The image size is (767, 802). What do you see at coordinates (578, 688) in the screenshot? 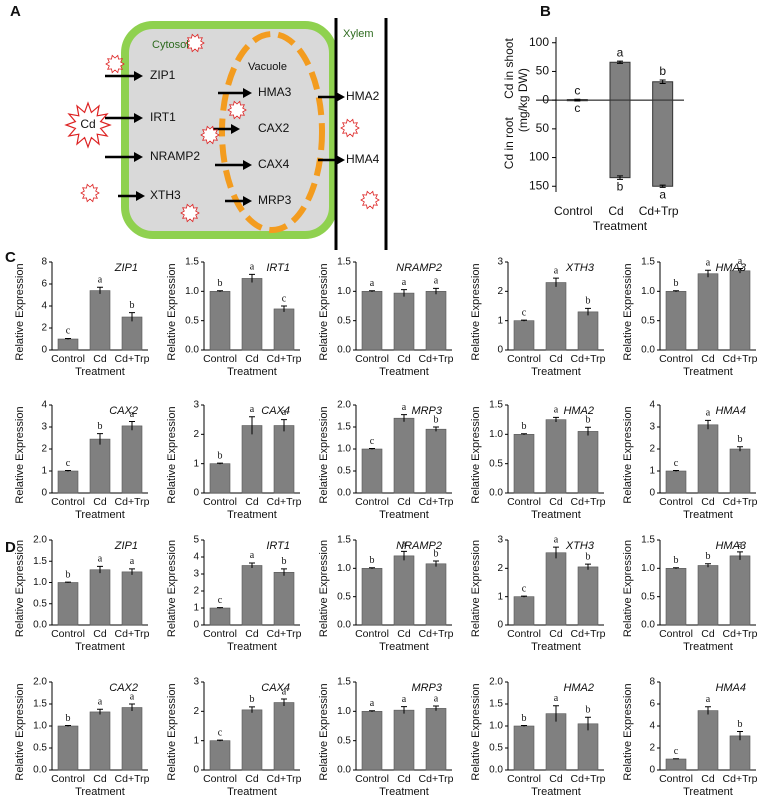
I see `chart-title: HMA2` at bounding box center [578, 688].